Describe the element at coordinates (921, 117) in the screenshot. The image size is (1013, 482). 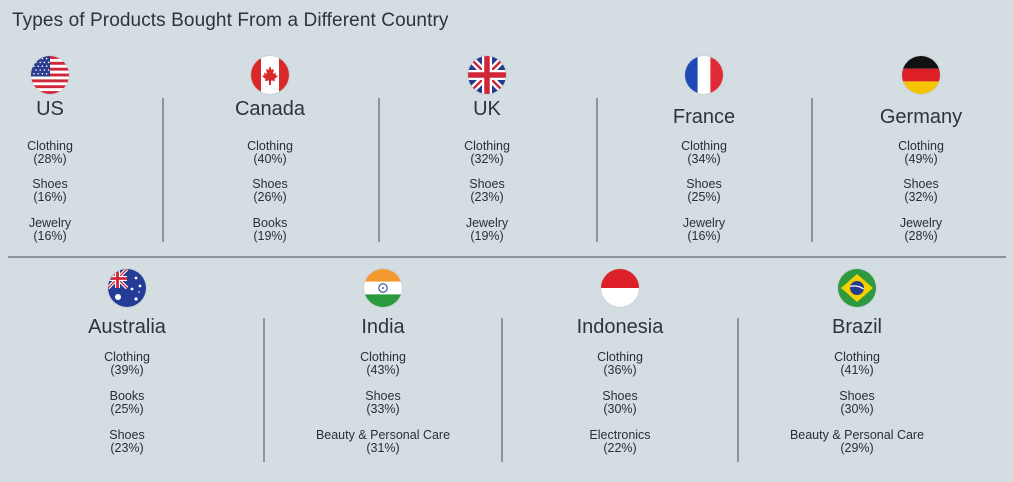
I see `country-name: Germany` at that location.